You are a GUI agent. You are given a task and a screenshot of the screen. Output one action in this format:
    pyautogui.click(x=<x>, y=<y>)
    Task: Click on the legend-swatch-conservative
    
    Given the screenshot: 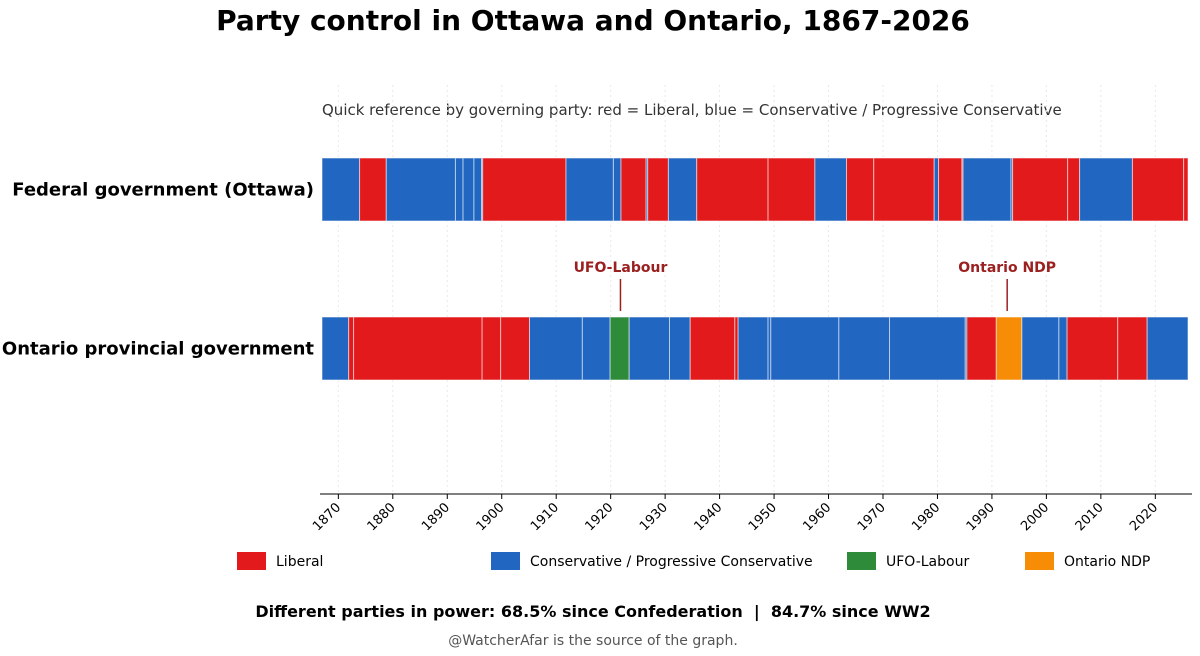 What is the action you would take?
    pyautogui.click(x=505, y=561)
    